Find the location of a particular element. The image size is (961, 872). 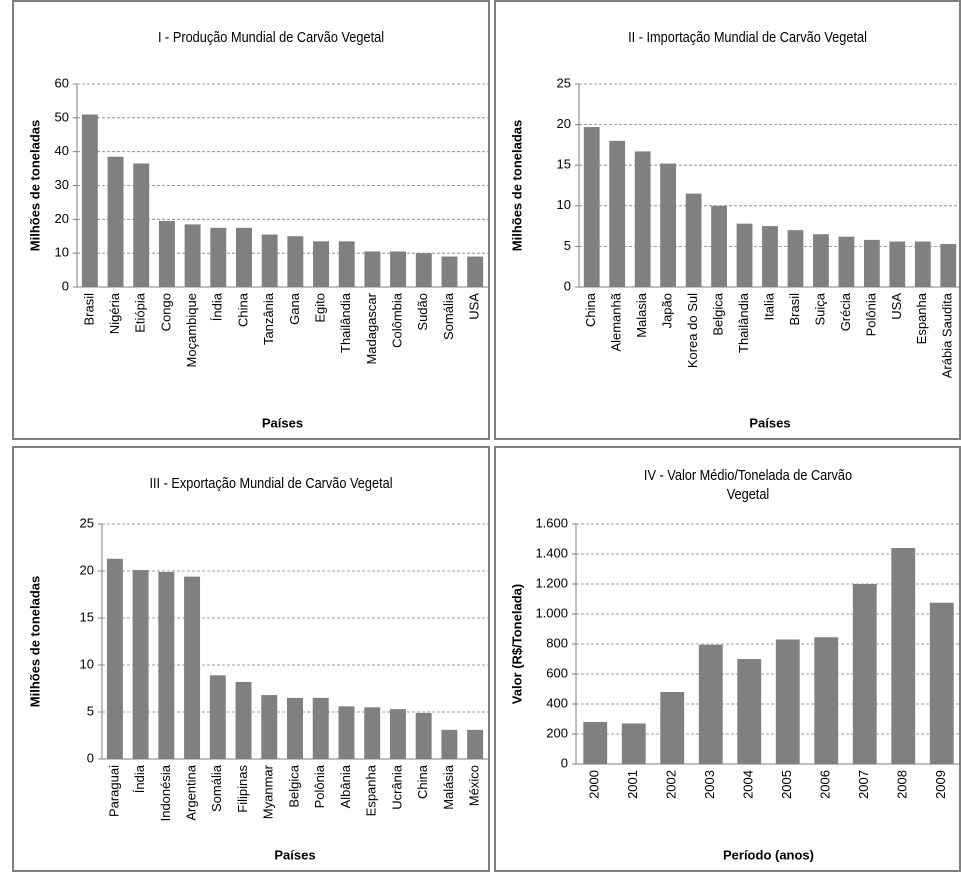

x-tick-label: México is located at coordinates (474, 785).